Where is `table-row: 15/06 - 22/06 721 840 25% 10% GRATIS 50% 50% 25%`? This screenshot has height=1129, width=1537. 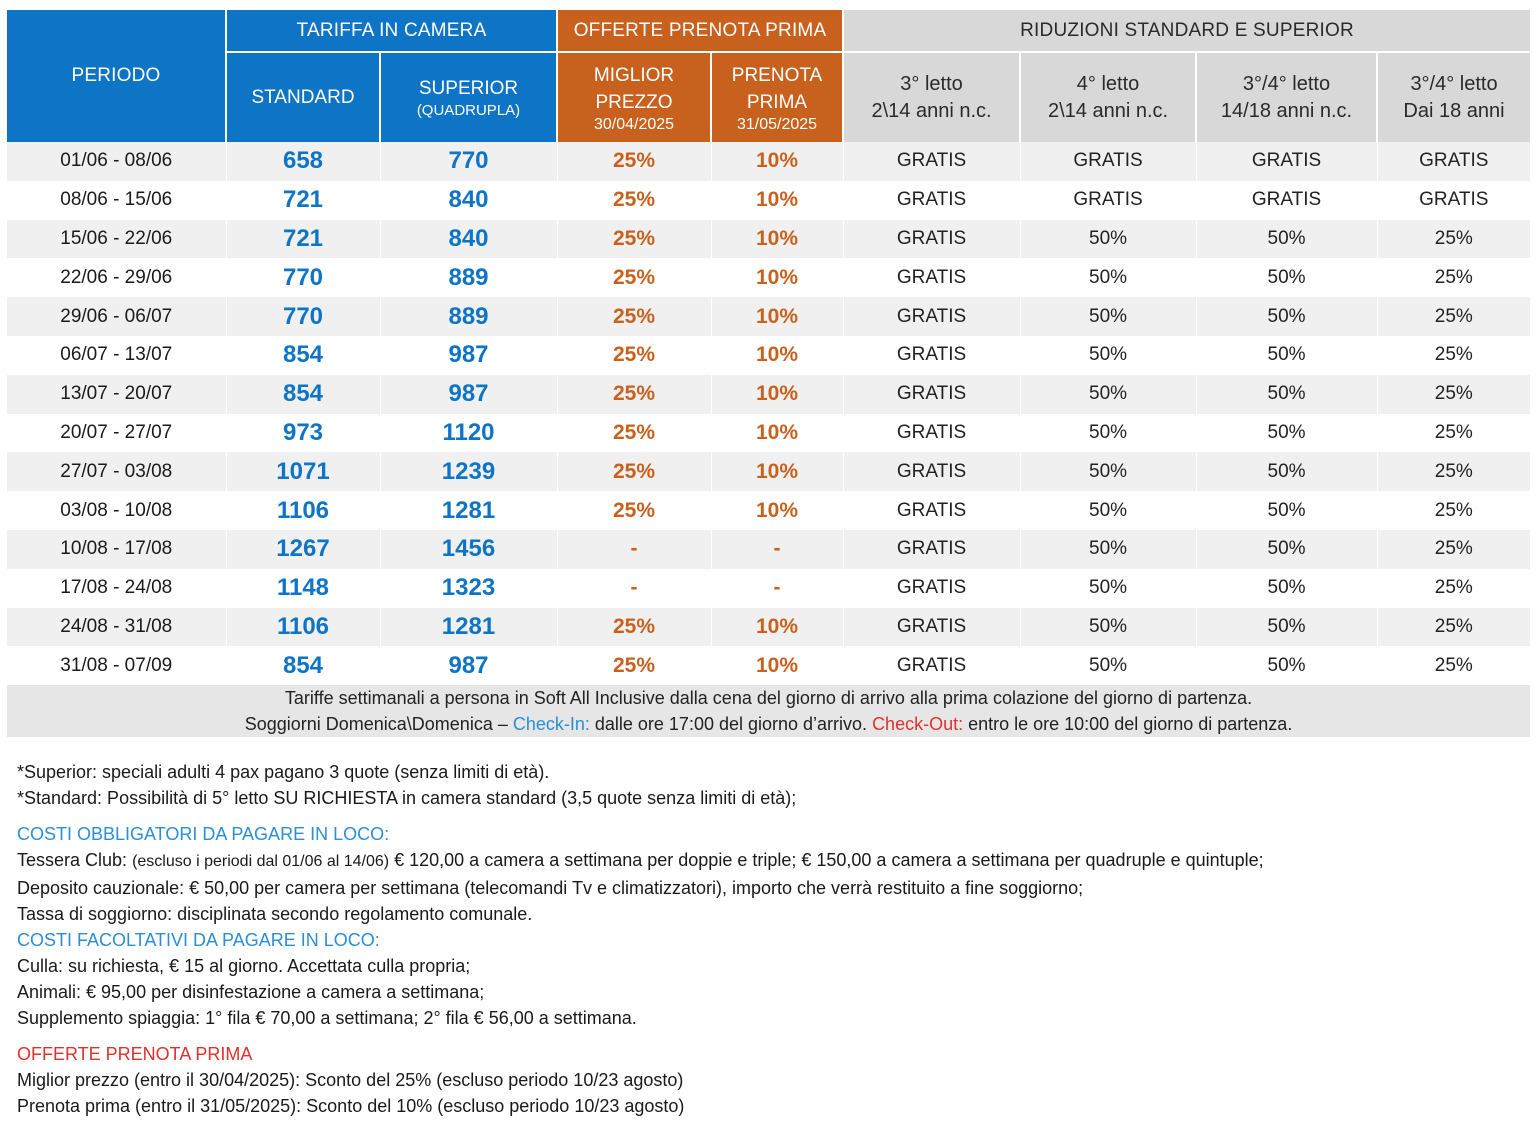 table-row: 15/06 - 22/06 721 840 25% 10% GRATIS 50% 50% 25% is located at coordinates (769, 239).